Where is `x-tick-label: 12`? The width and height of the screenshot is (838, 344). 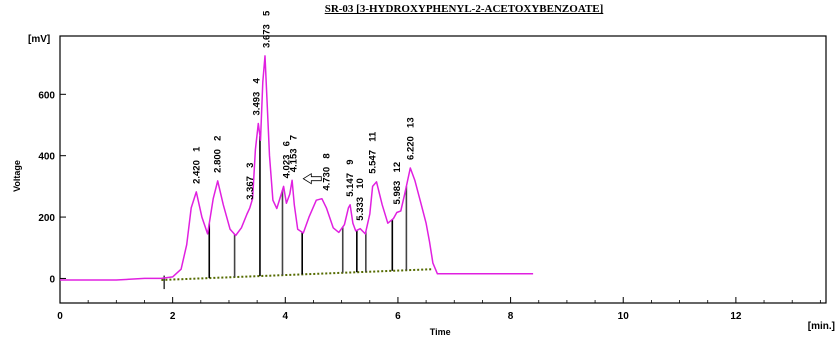 x-tick-label: 12 is located at coordinates (736, 316).